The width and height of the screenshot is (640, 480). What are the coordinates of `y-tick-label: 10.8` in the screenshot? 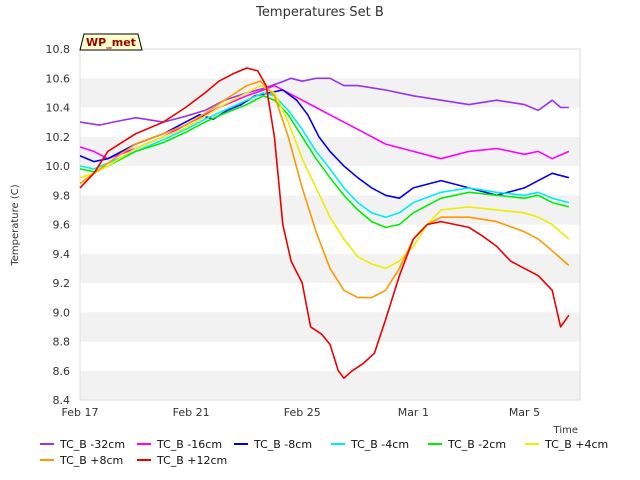 It's located at (58, 49).